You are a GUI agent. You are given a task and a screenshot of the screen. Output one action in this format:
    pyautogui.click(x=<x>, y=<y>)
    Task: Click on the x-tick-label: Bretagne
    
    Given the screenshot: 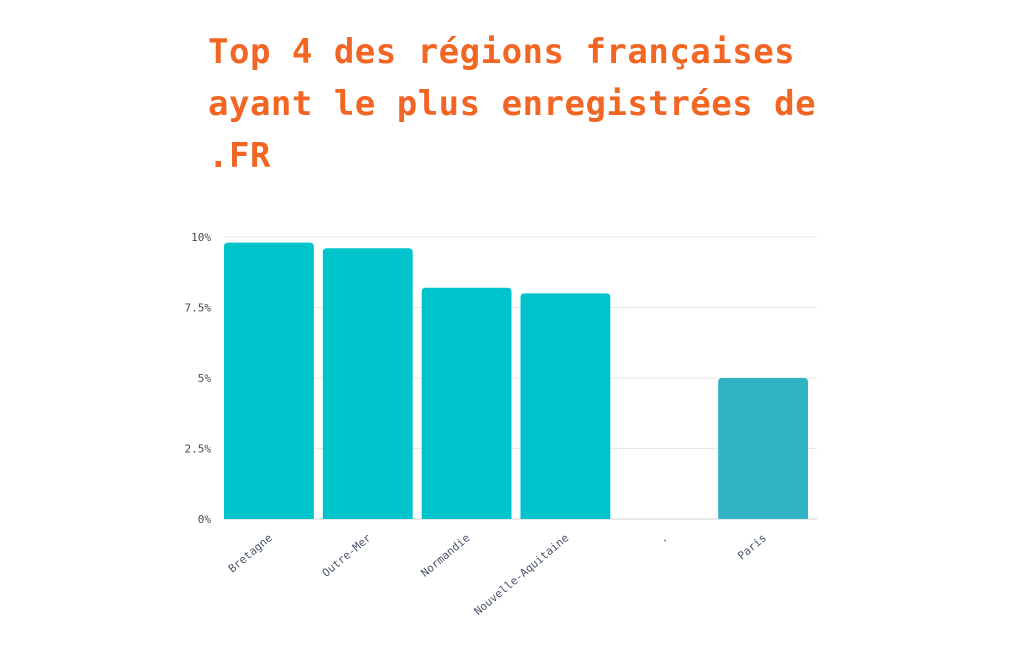 What is the action you would take?
    pyautogui.click(x=250, y=553)
    